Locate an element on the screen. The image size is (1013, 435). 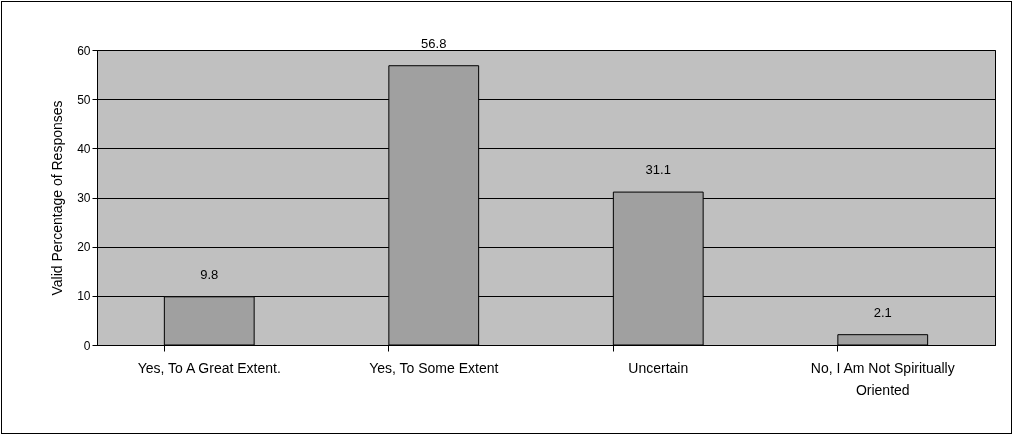
y-tick-label: 40 is located at coordinates (84, 148).